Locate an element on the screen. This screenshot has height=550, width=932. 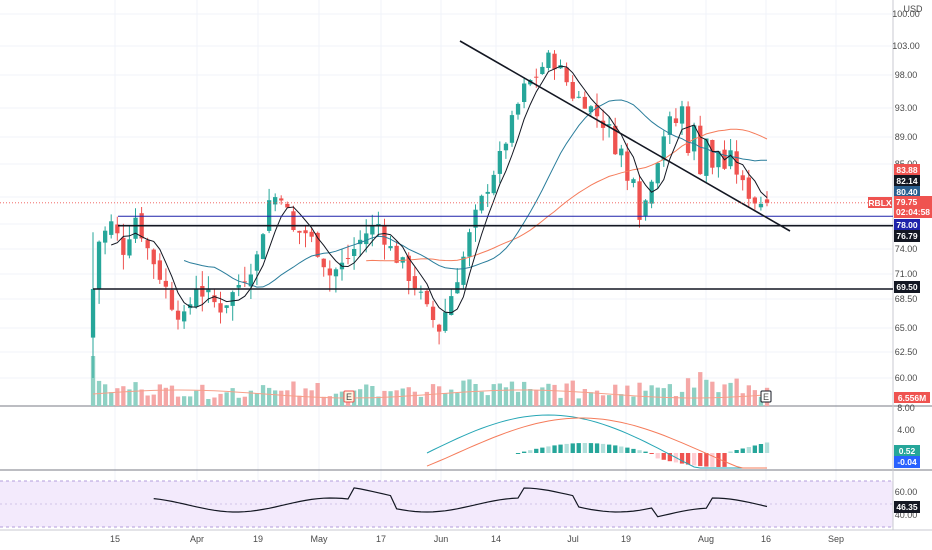
earnings-marker-box is located at coordinates (349, 396).